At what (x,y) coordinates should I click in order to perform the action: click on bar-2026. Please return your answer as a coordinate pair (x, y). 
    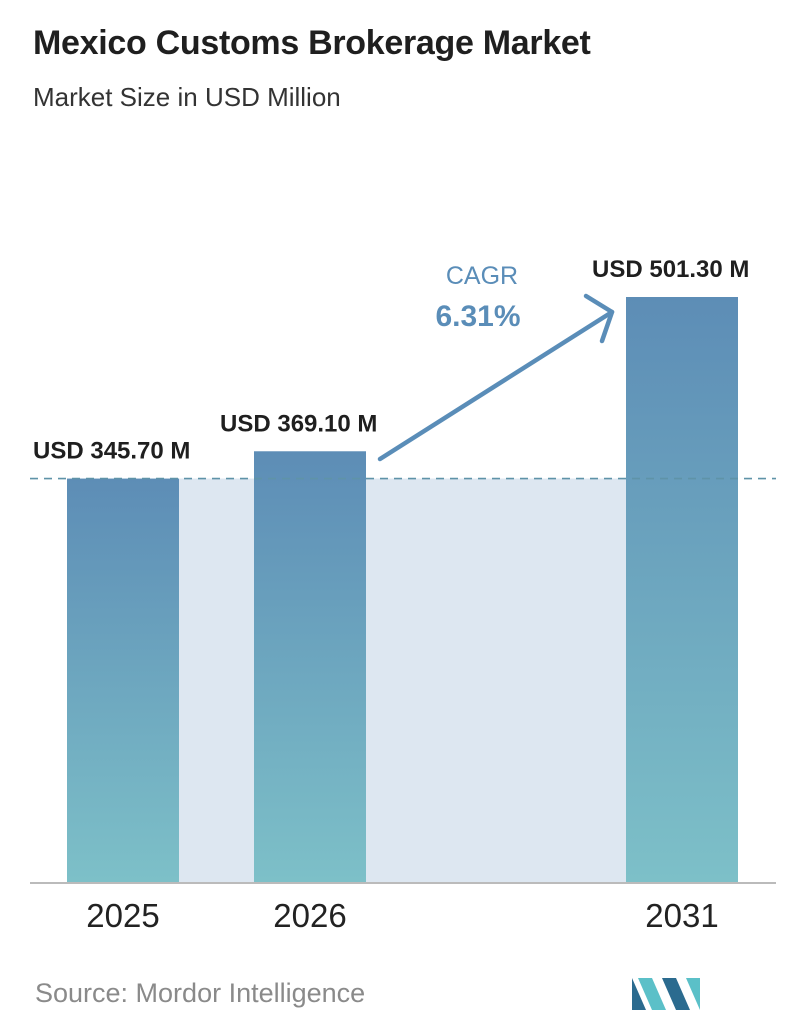
    Looking at the image, I should click on (310, 666).